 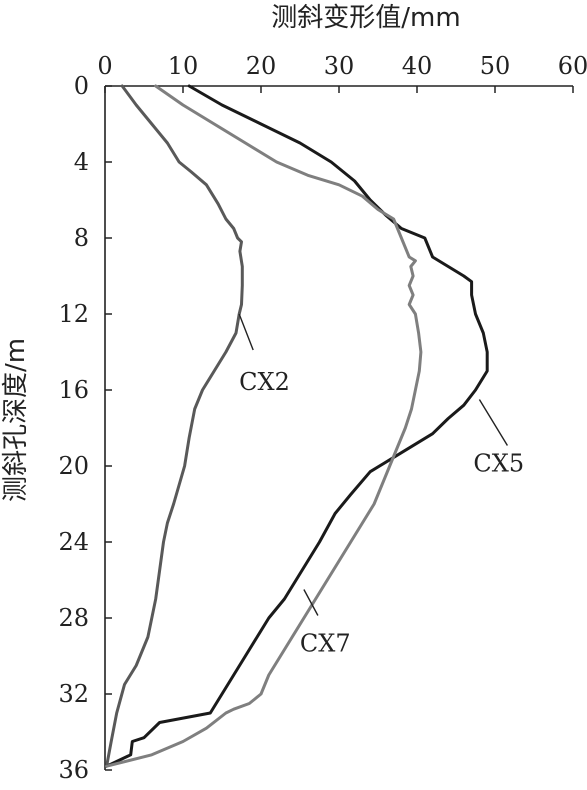 What do you see at coordinates (73, 618) in the screenshot?
I see `y-tick-label: 28` at bounding box center [73, 618].